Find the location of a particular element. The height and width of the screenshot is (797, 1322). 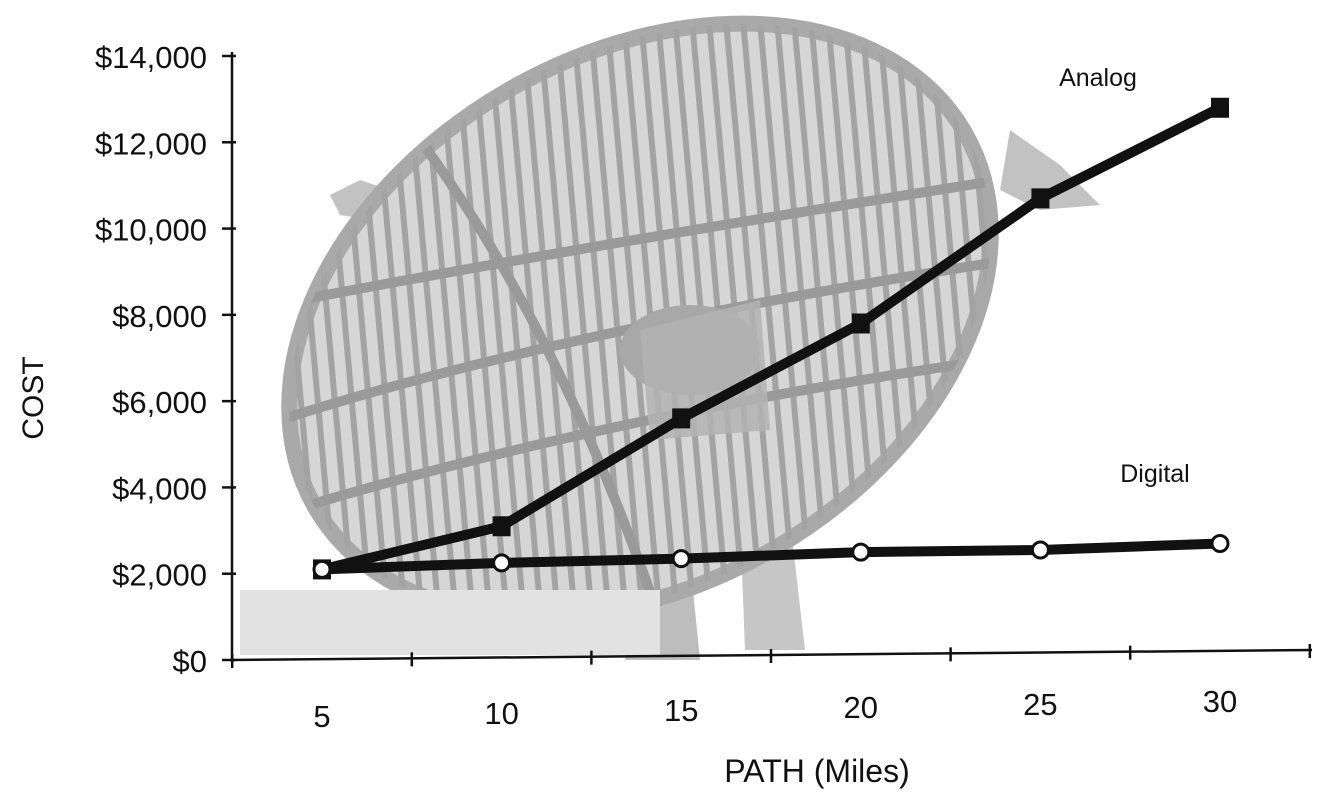

y-tick-label: $4,000 is located at coordinates (159, 488).